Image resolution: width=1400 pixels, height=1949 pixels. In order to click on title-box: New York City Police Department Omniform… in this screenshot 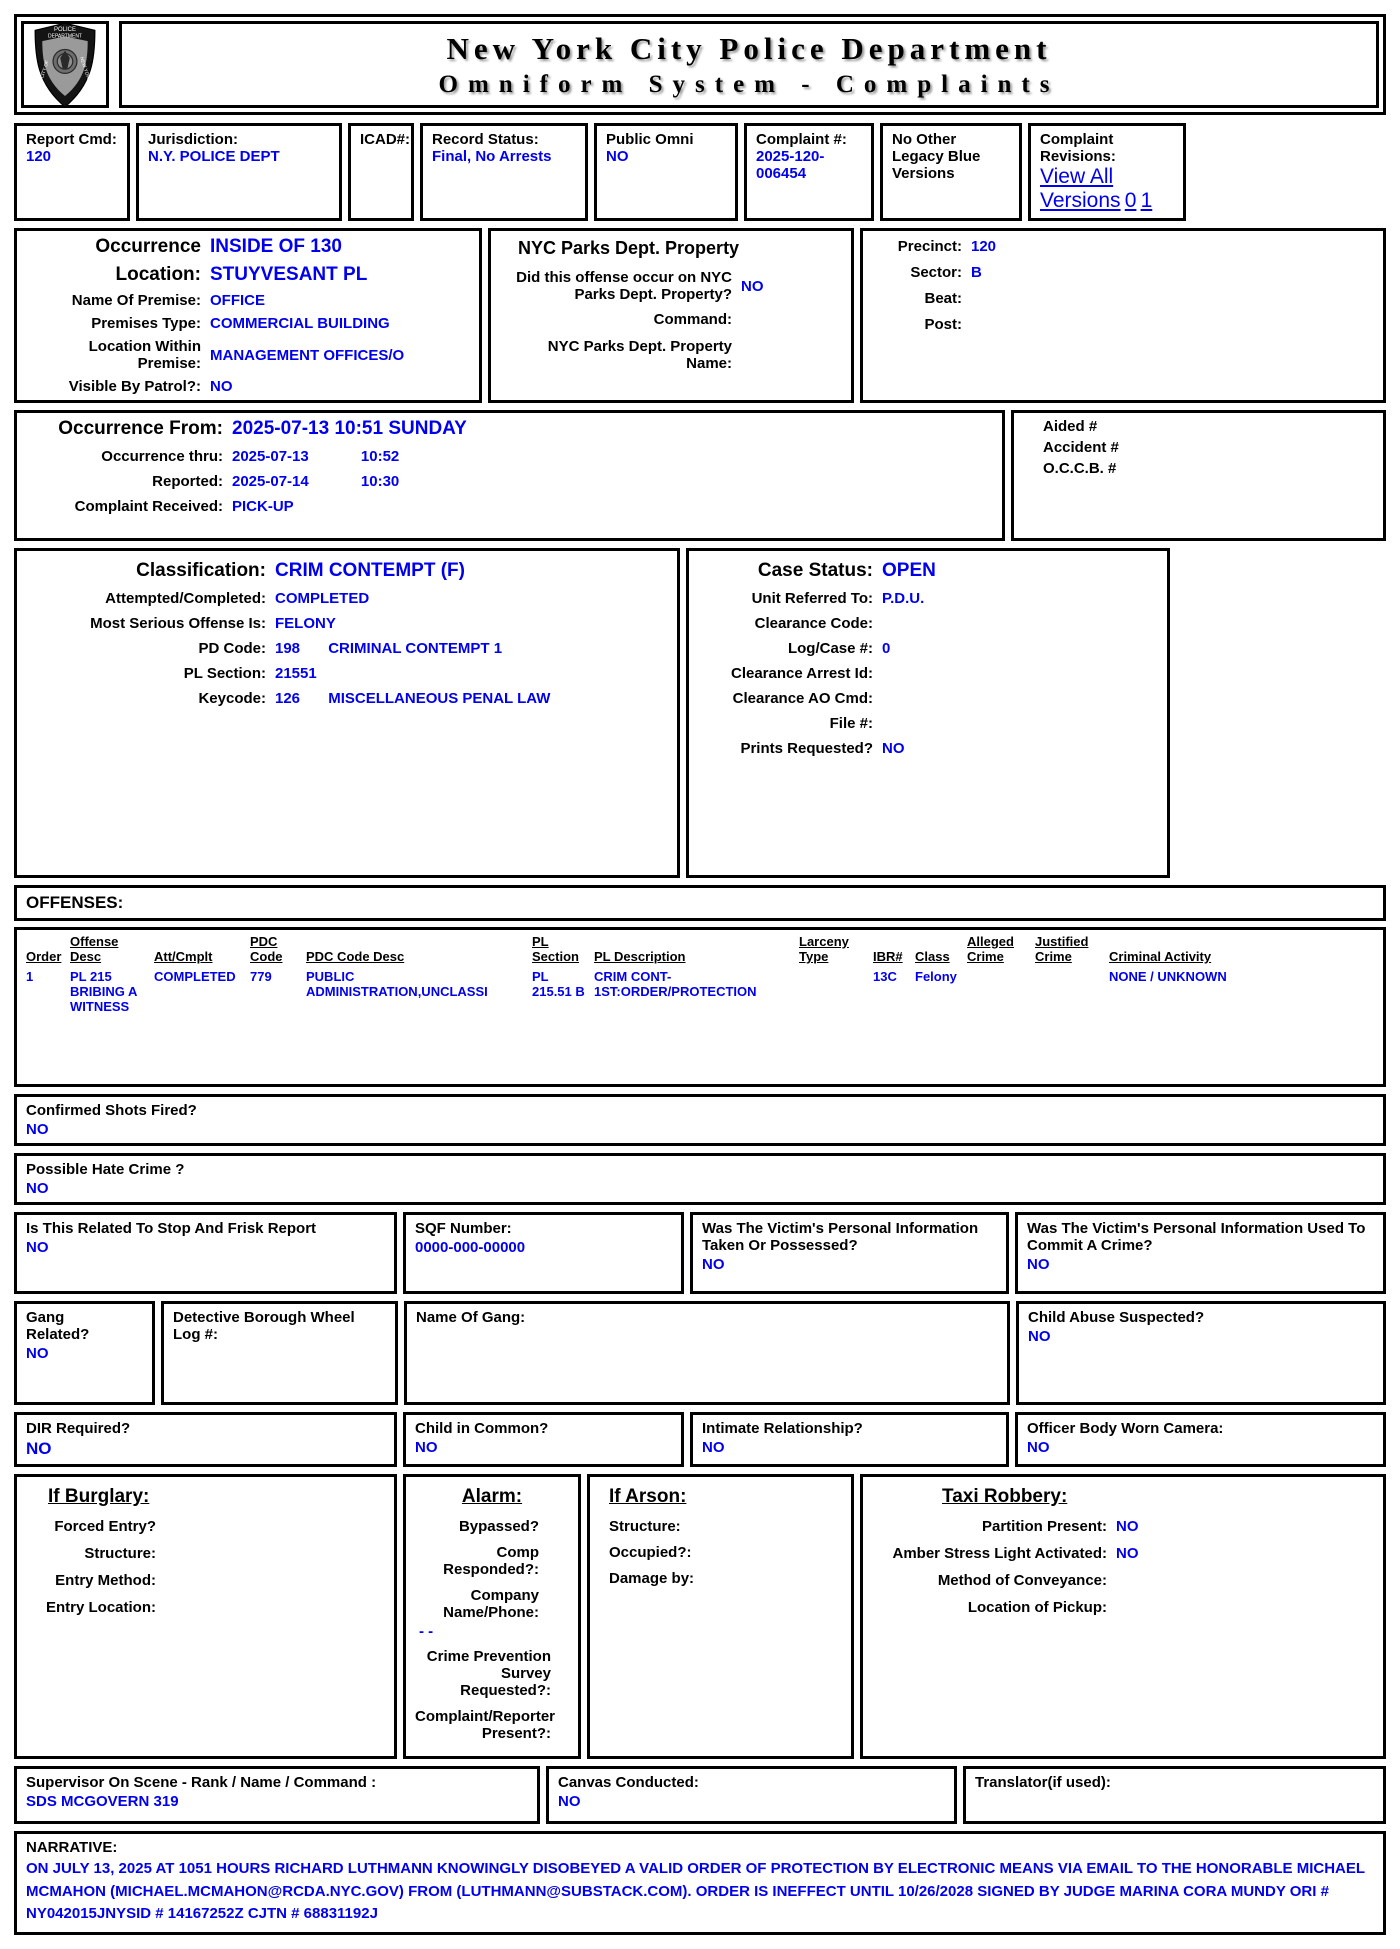, I will do `click(749, 64)`.